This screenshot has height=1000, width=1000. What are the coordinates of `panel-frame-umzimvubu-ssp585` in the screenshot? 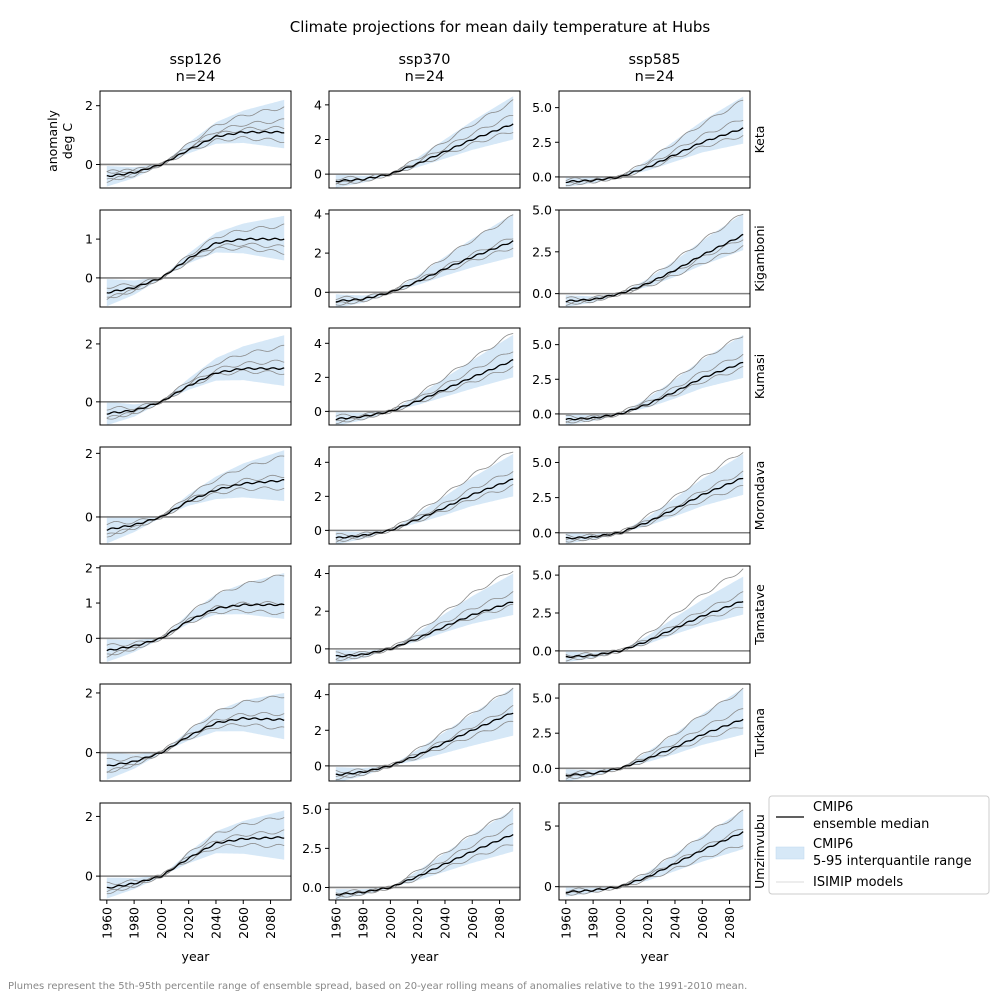 It's located at (654, 851).